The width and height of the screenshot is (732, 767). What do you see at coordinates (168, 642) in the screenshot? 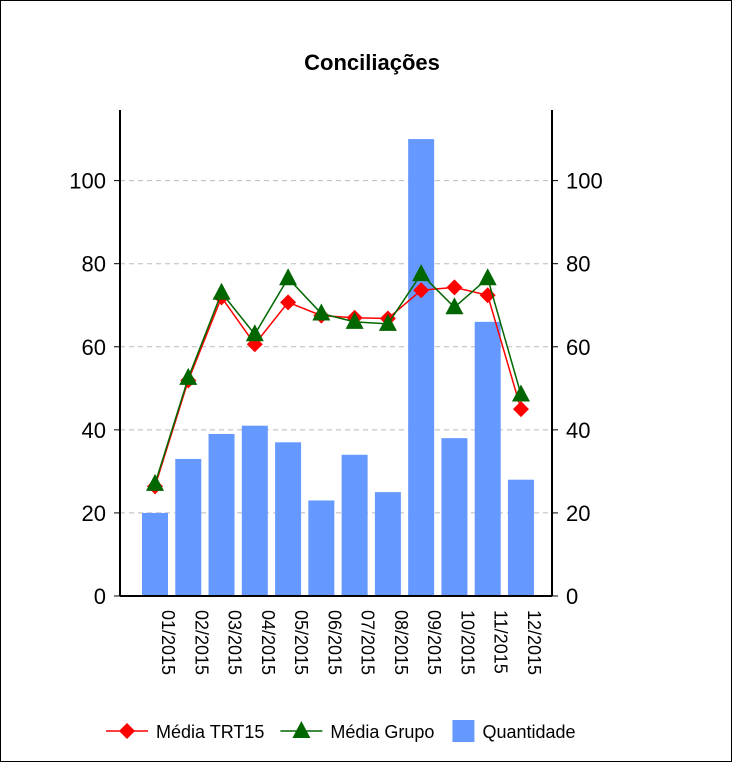
I see `x-tick-label: 01/2015` at bounding box center [168, 642].